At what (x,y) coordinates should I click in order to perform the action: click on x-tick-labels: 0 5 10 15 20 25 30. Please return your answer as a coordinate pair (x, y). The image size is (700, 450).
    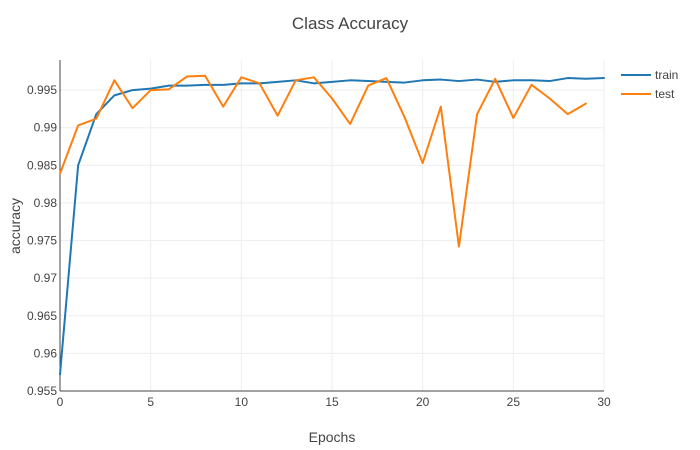
    Looking at the image, I should click on (334, 402).